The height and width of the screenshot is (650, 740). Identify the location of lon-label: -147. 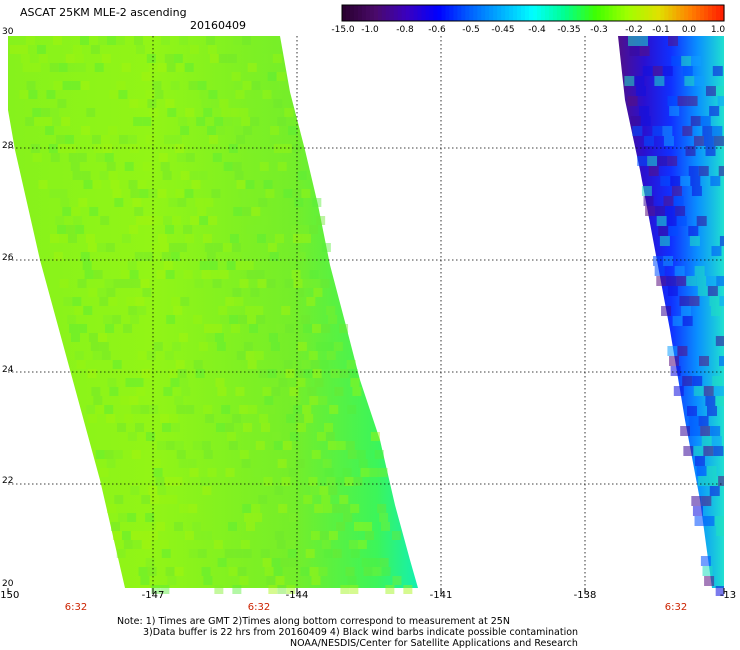
(153, 595).